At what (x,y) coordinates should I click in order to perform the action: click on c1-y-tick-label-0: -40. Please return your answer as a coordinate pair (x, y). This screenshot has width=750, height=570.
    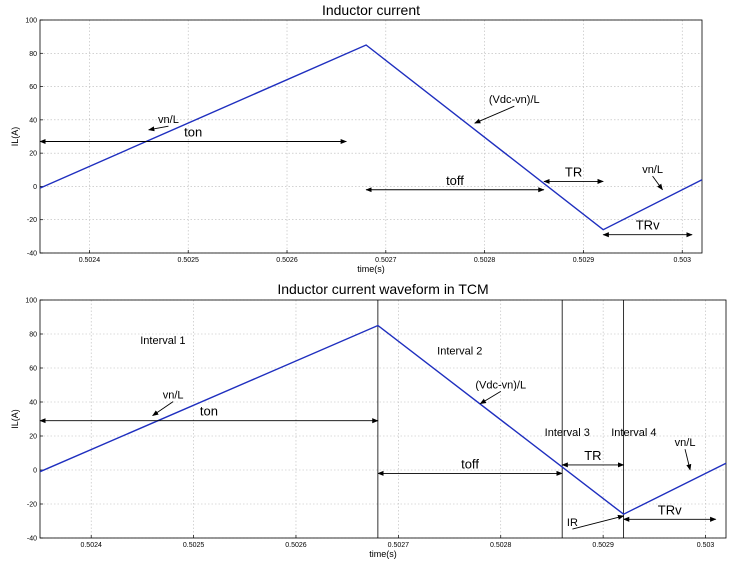
    Looking at the image, I should click on (32, 539).